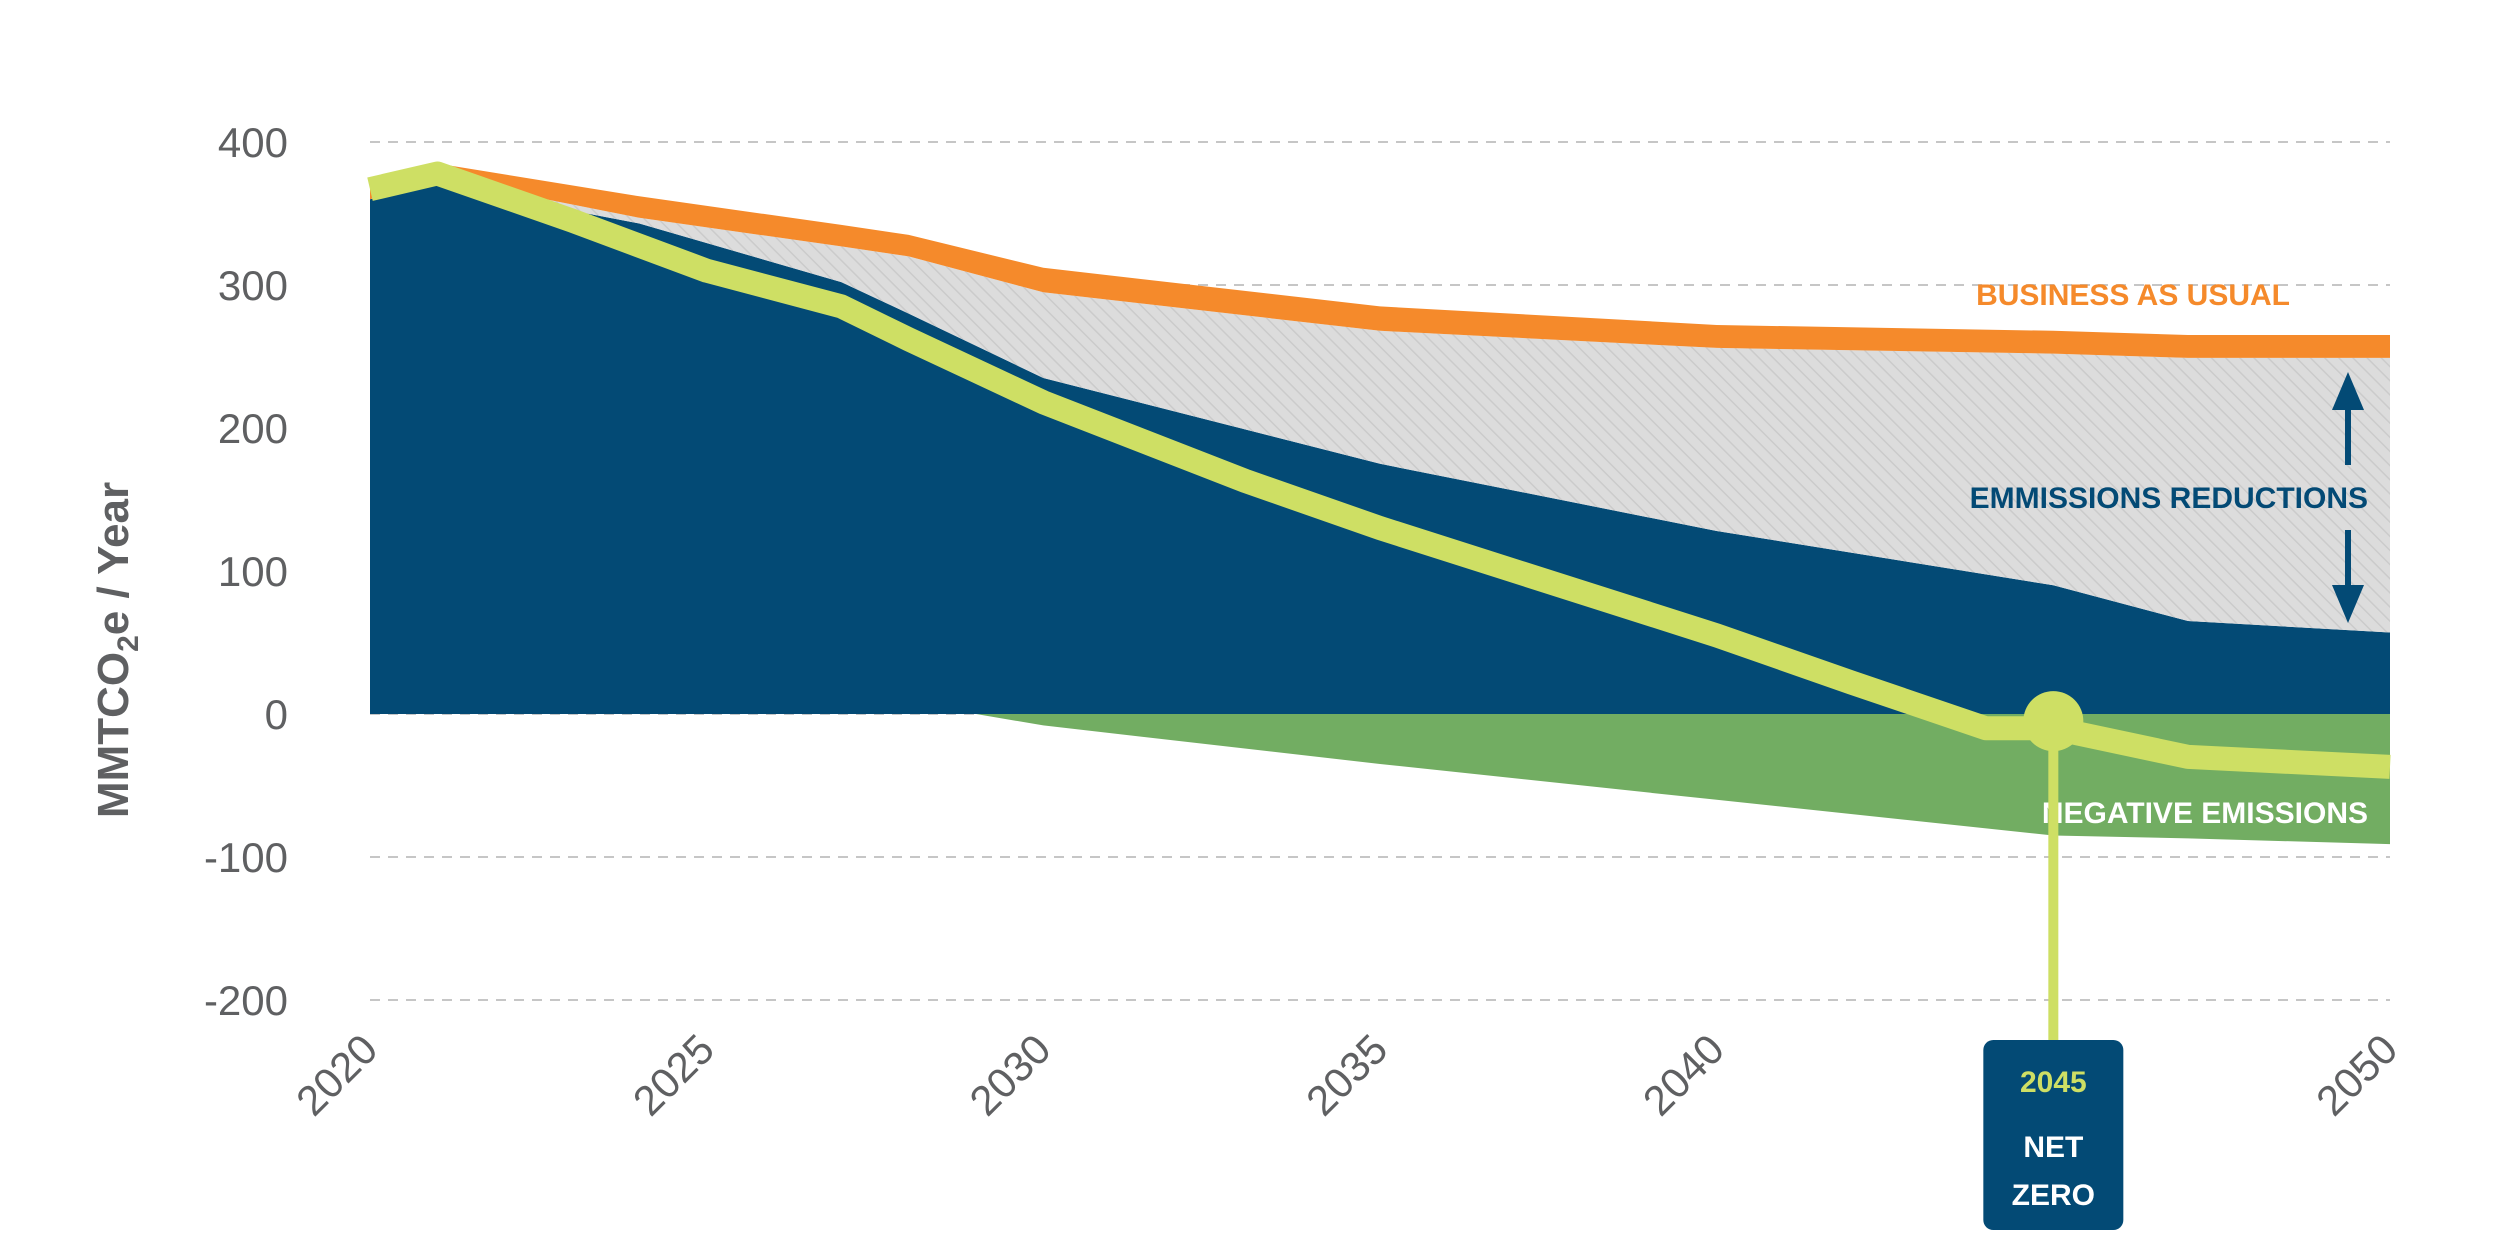 This screenshot has height=1260, width=2500. What do you see at coordinates (2053, 1195) in the screenshot?
I see `net-zero-line2: ZERO` at bounding box center [2053, 1195].